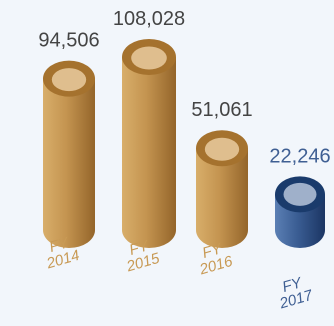  I want to click on value-label: 51,061, so click(221, 110).